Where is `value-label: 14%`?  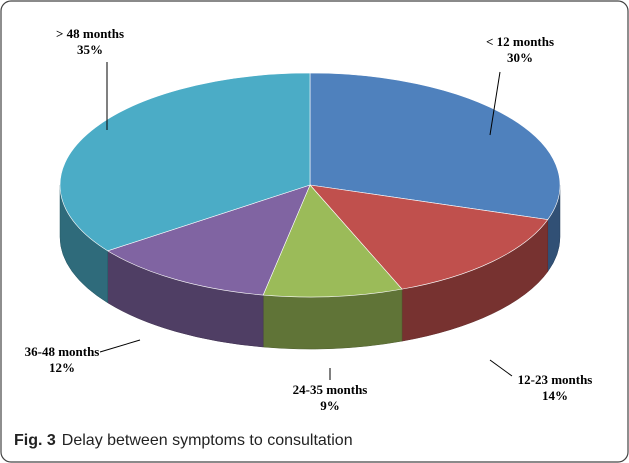
value-label: 14% is located at coordinates (555, 395).